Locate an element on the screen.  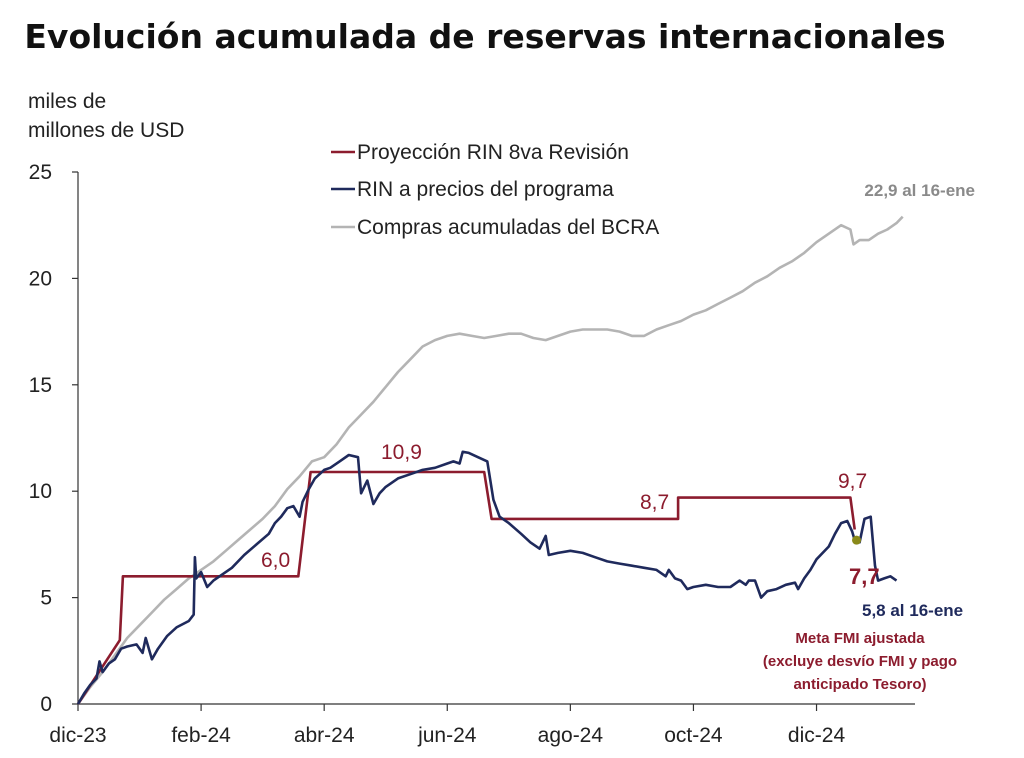
y-tick-label: 15 is located at coordinates (40, 385).